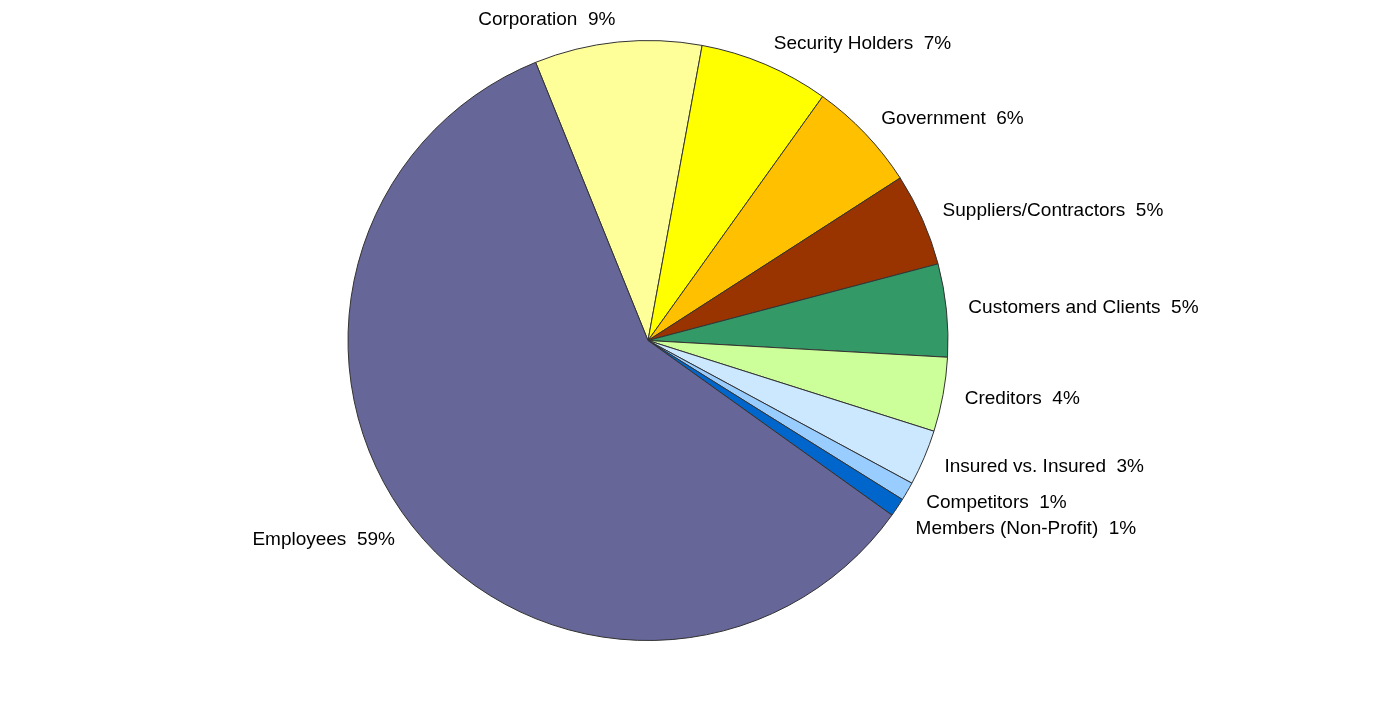 This screenshot has width=1396, height=701. What do you see at coordinates (1026, 527) in the screenshot?
I see `slice-label: Members (Non-Profit) 1%` at bounding box center [1026, 527].